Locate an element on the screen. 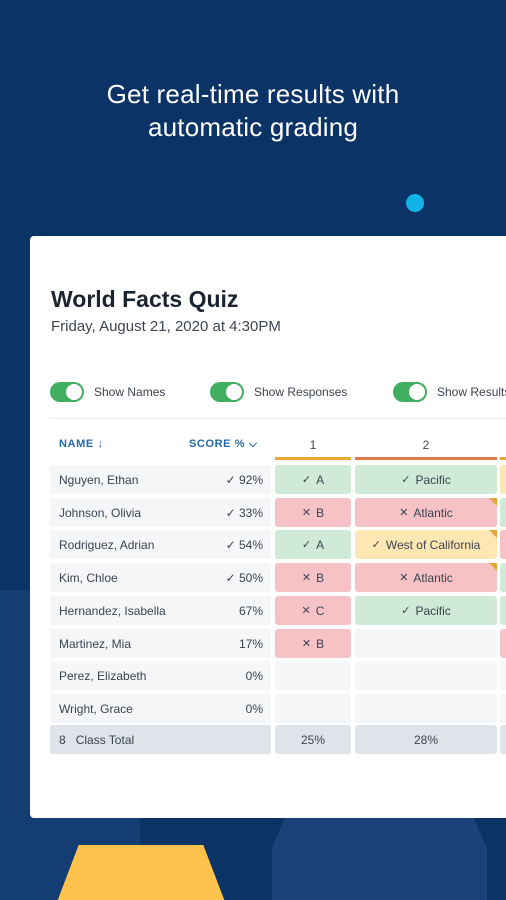  student-name: Perez, Elizabeth is located at coordinates (103, 675).